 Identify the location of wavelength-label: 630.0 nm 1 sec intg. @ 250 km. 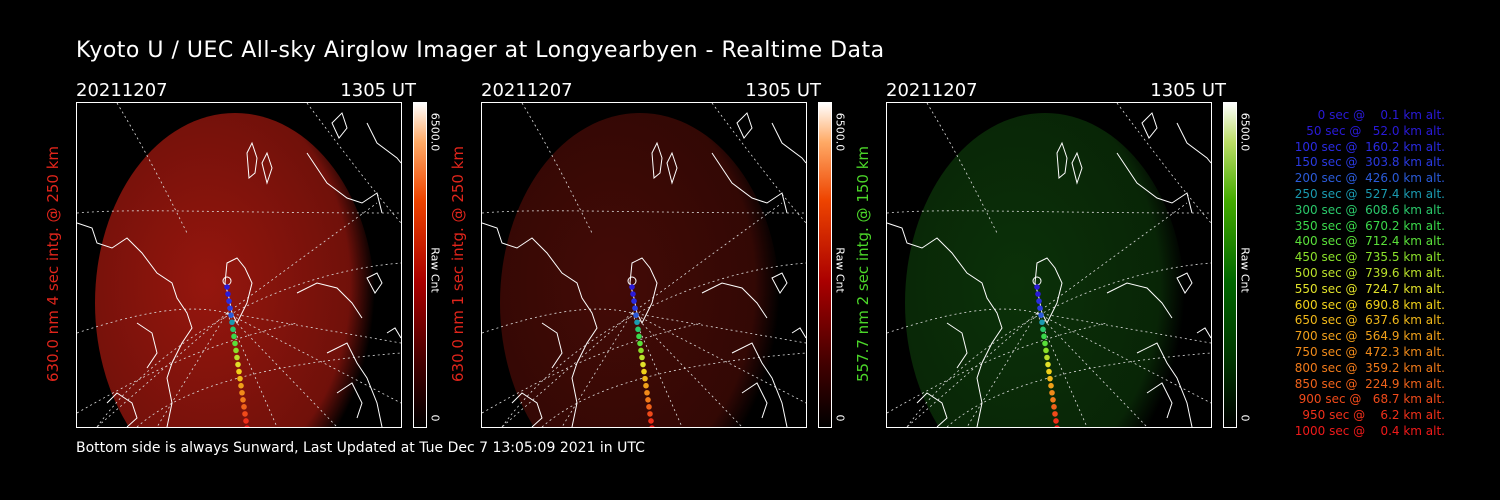
(458, 264).